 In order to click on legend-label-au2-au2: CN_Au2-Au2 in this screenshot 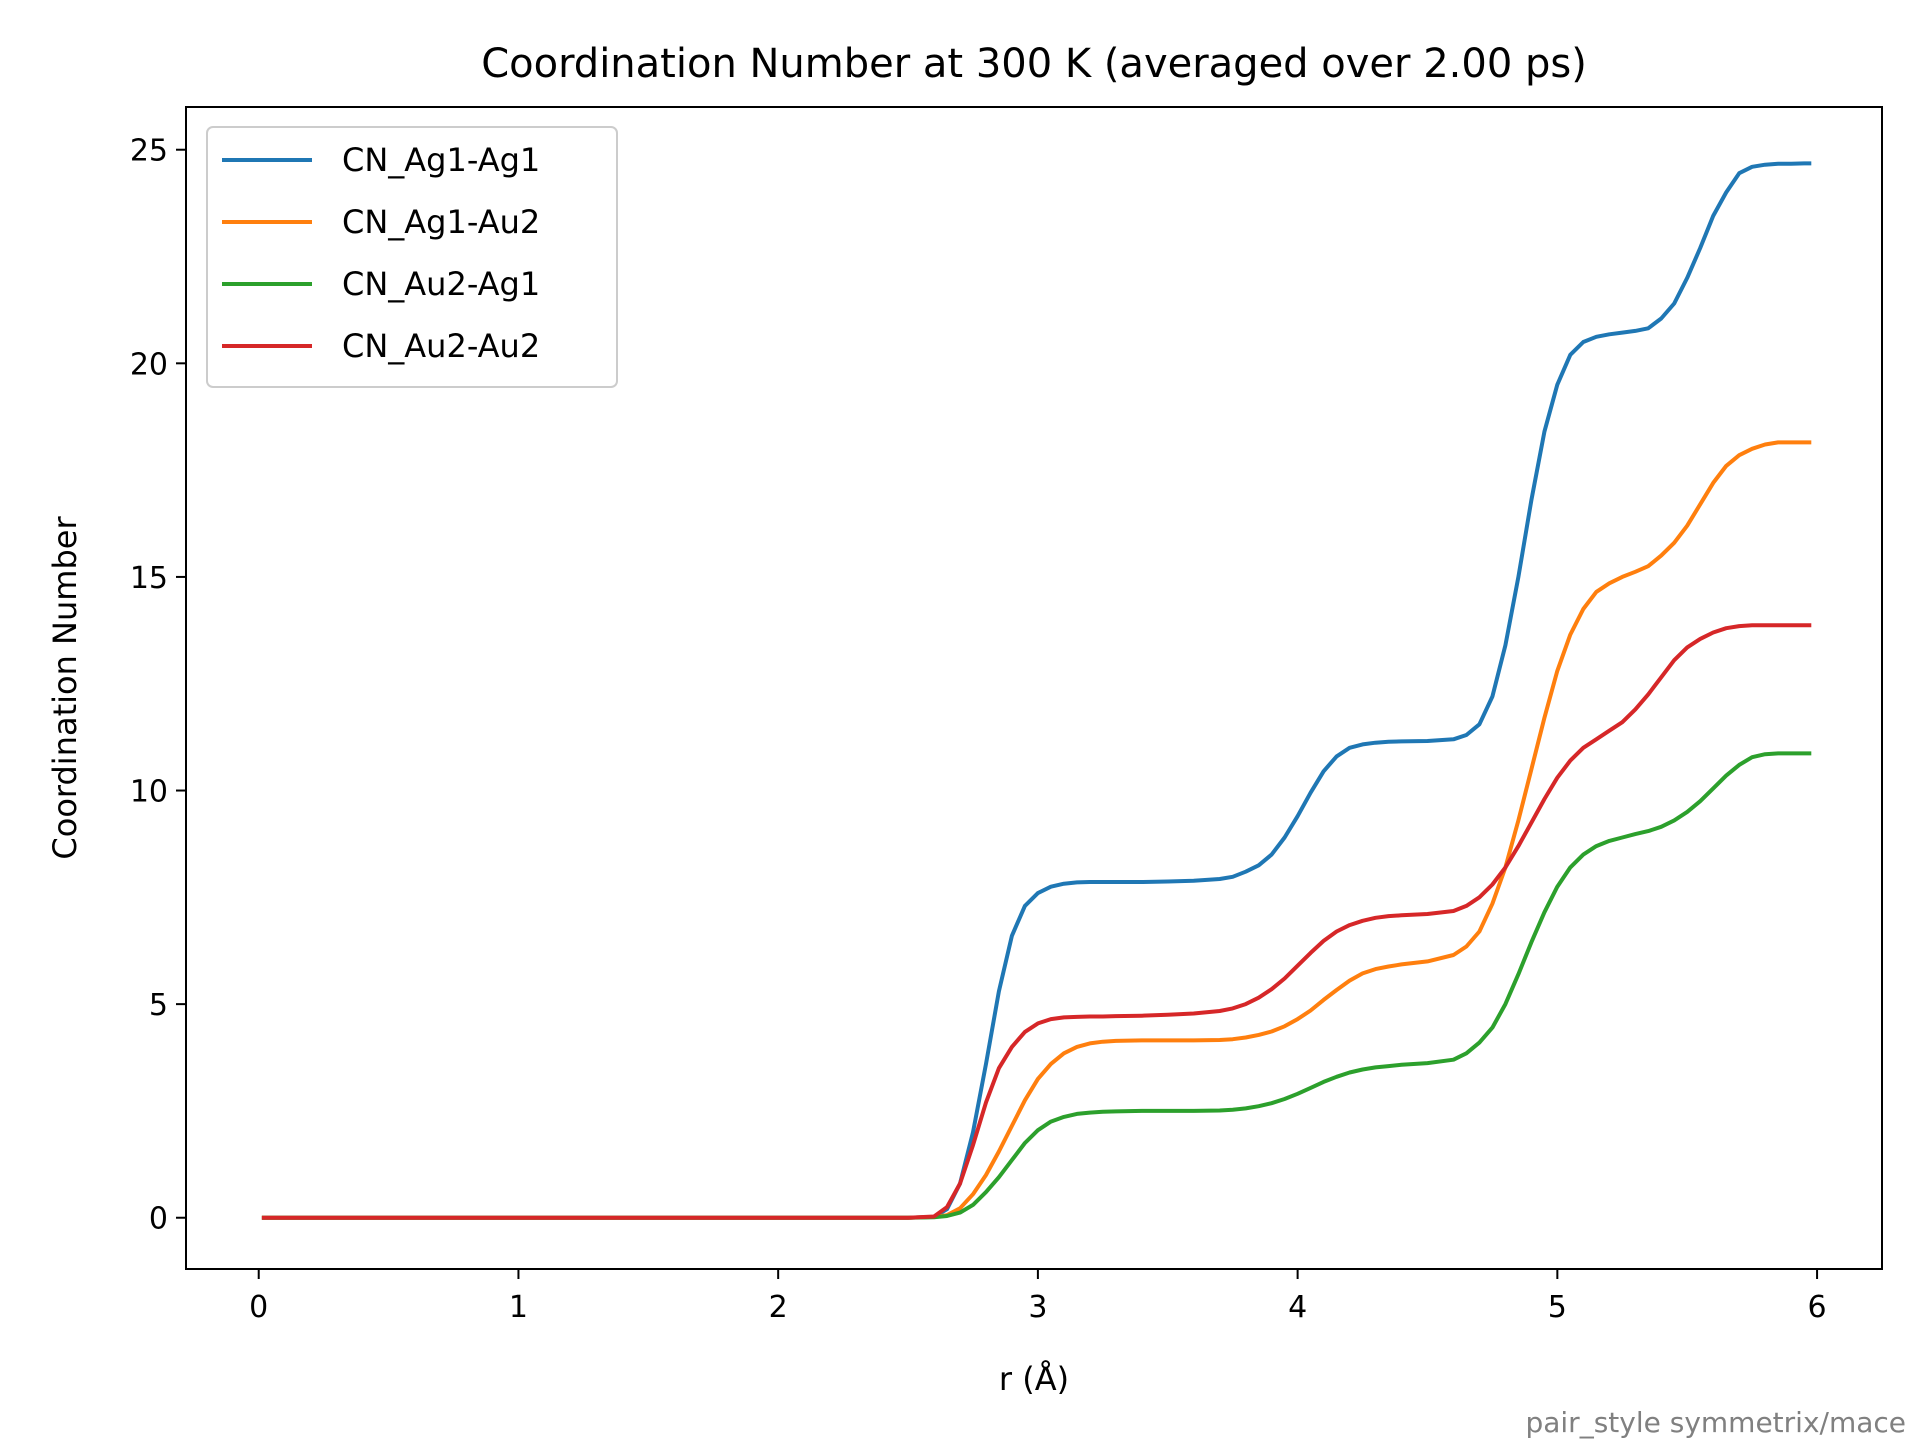, I will do `click(441, 346)`.